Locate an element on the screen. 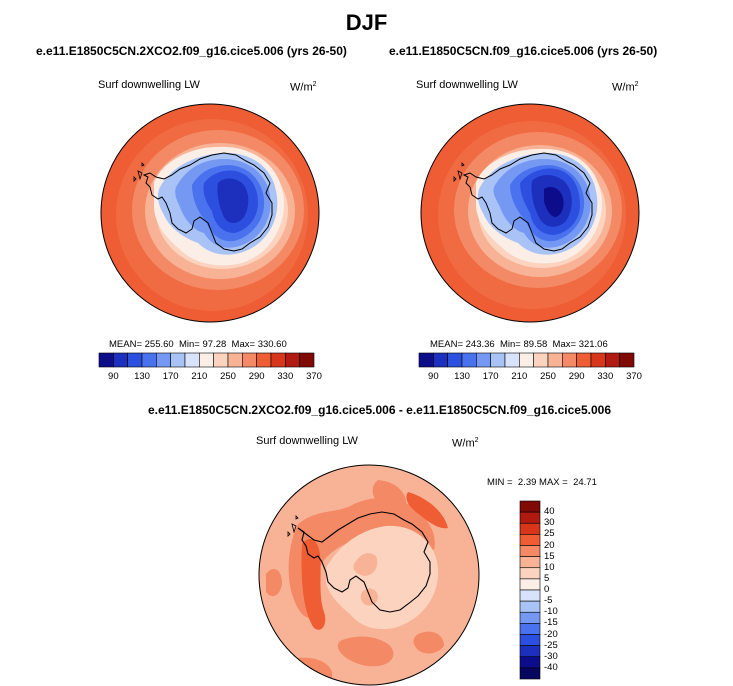 This screenshot has width=733, height=686. colorbar-tick-label: 30 is located at coordinates (549, 523).